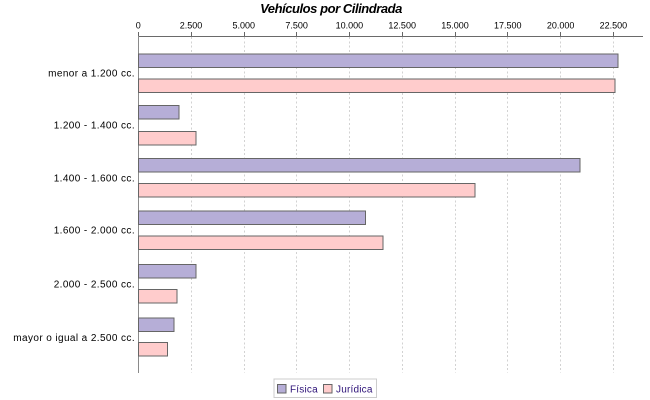 Image resolution: width=650 pixels, height=400 pixels. Describe the element at coordinates (191, 26) in the screenshot. I see `svg-text: 2.500` at that location.